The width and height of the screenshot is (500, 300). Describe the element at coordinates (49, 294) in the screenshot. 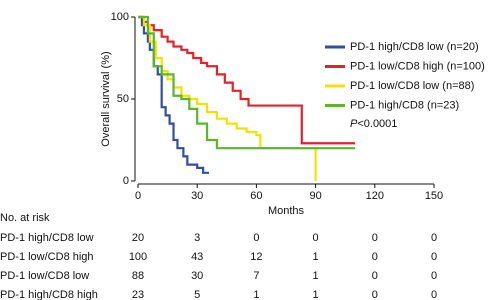

I see `risk-row-label: PD-1 high/CD8 high` at that location.